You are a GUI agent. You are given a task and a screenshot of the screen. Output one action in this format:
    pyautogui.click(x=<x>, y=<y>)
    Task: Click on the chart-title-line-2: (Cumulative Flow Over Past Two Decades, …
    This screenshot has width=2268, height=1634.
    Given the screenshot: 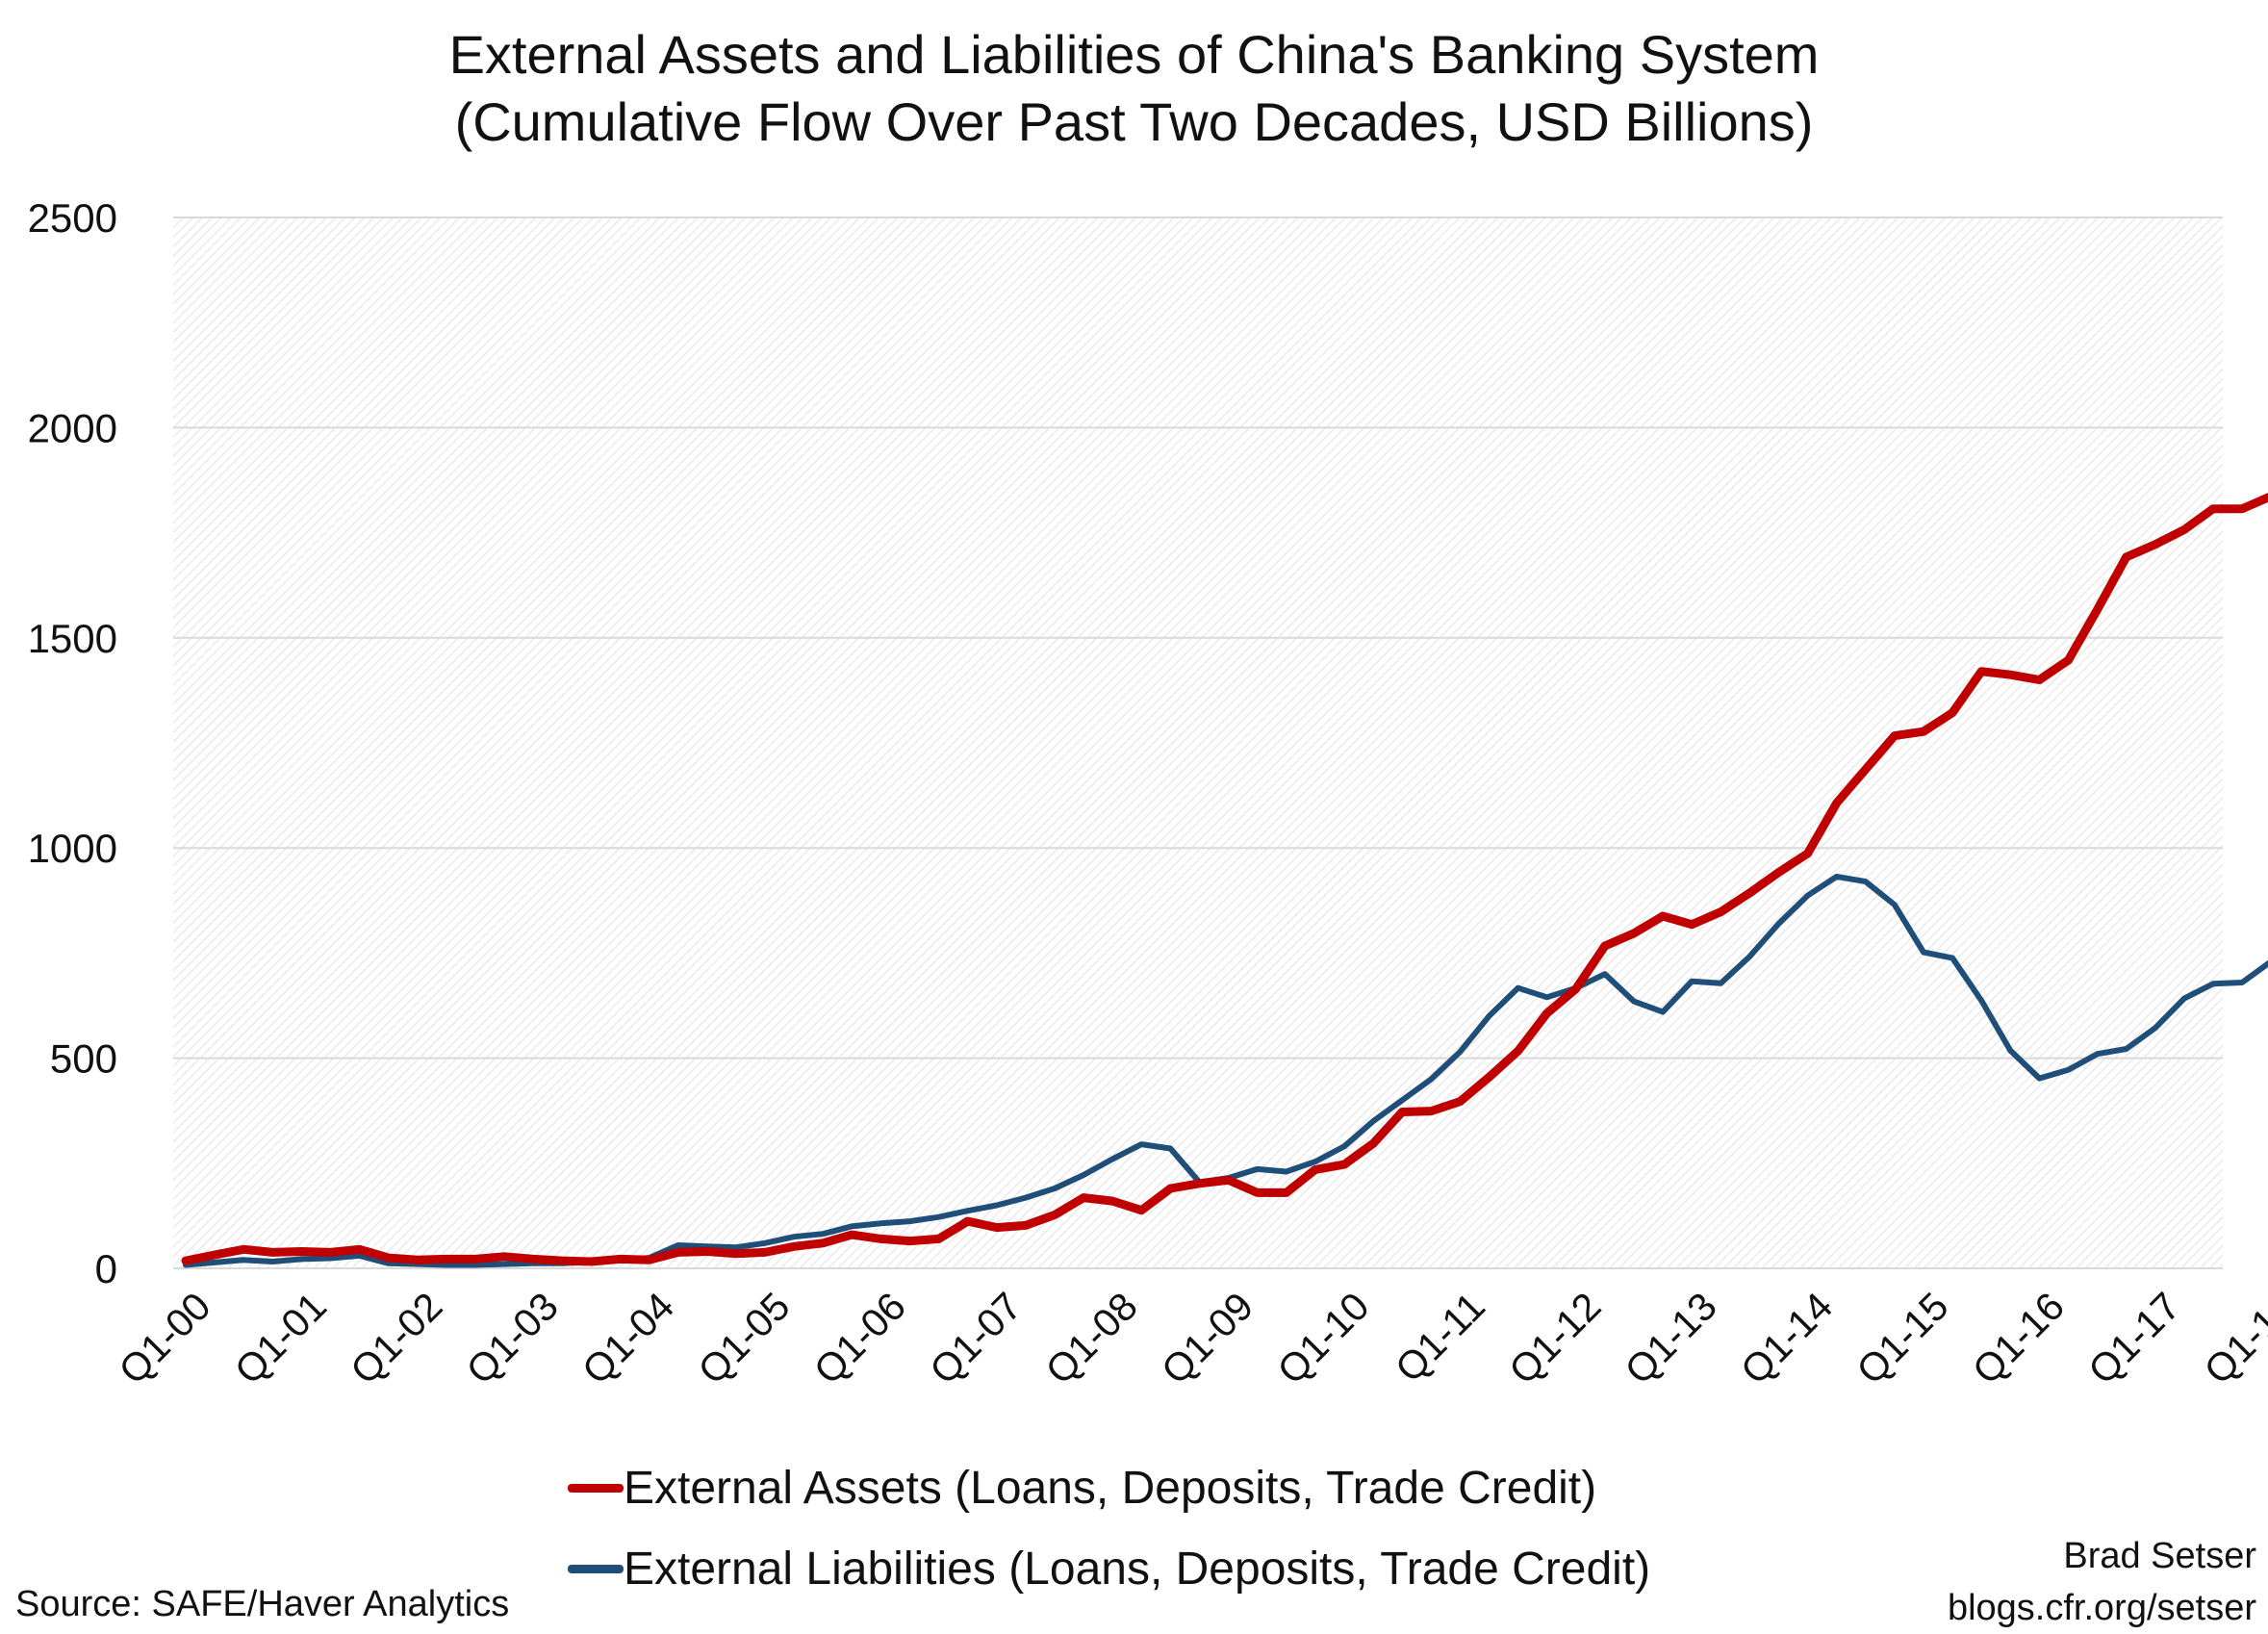 What is the action you would take?
    pyautogui.click(x=1134, y=121)
    